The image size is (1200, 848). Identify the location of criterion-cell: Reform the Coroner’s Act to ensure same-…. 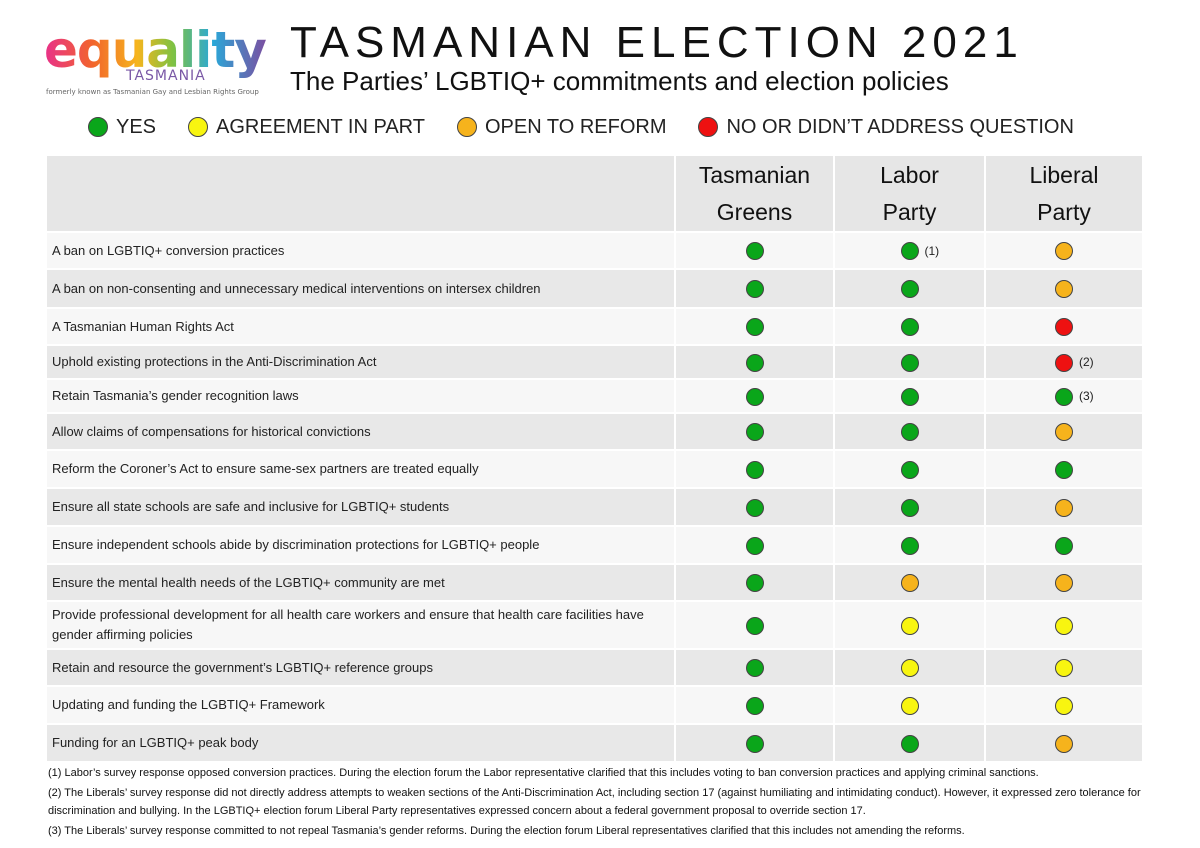
(360, 469).